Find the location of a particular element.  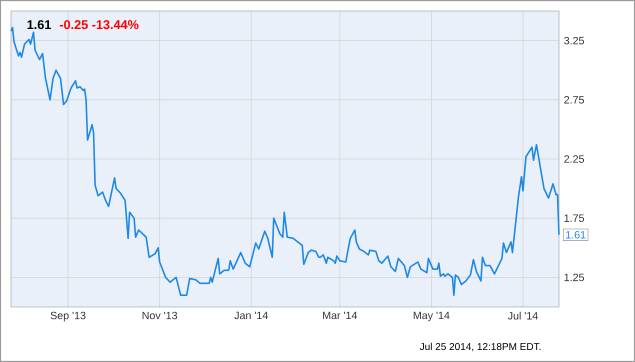

x-tick-label: Mar '14 is located at coordinates (340, 316).